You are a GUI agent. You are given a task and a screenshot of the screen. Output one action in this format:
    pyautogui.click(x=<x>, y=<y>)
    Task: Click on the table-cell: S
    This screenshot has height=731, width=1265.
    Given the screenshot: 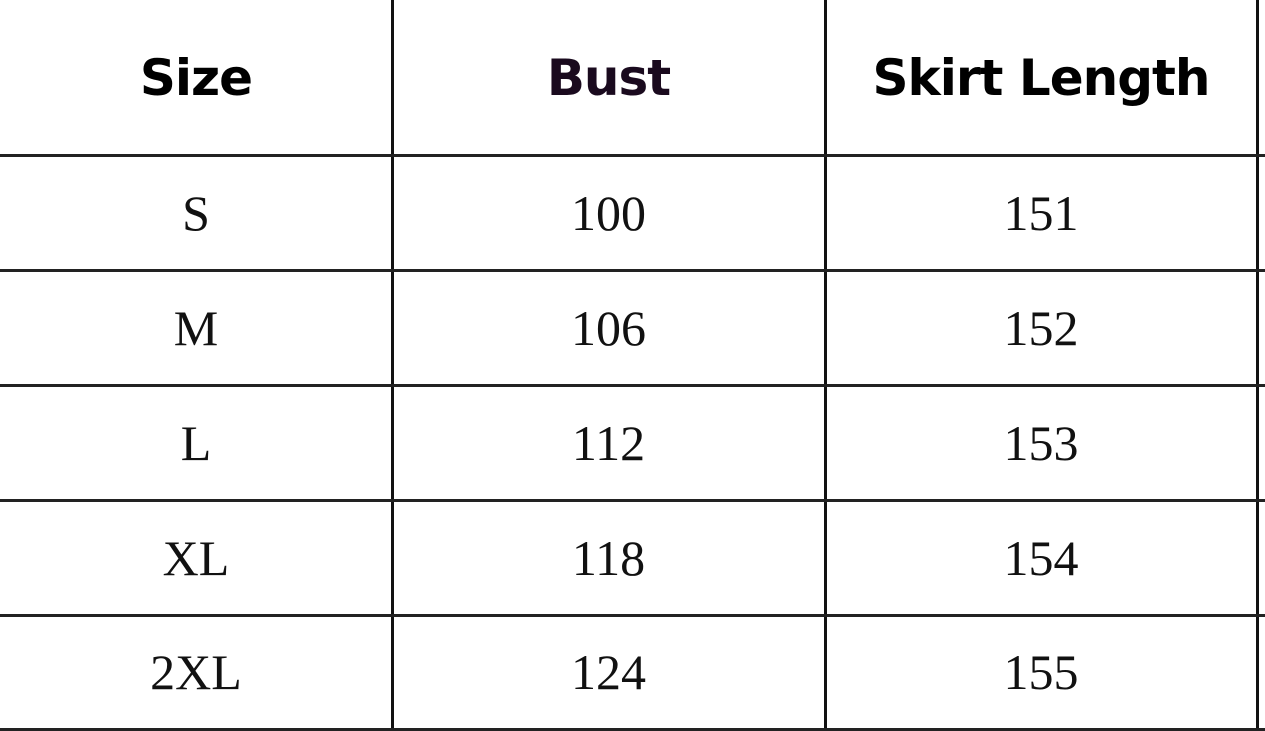 What is the action you would take?
    pyautogui.click(x=196, y=212)
    